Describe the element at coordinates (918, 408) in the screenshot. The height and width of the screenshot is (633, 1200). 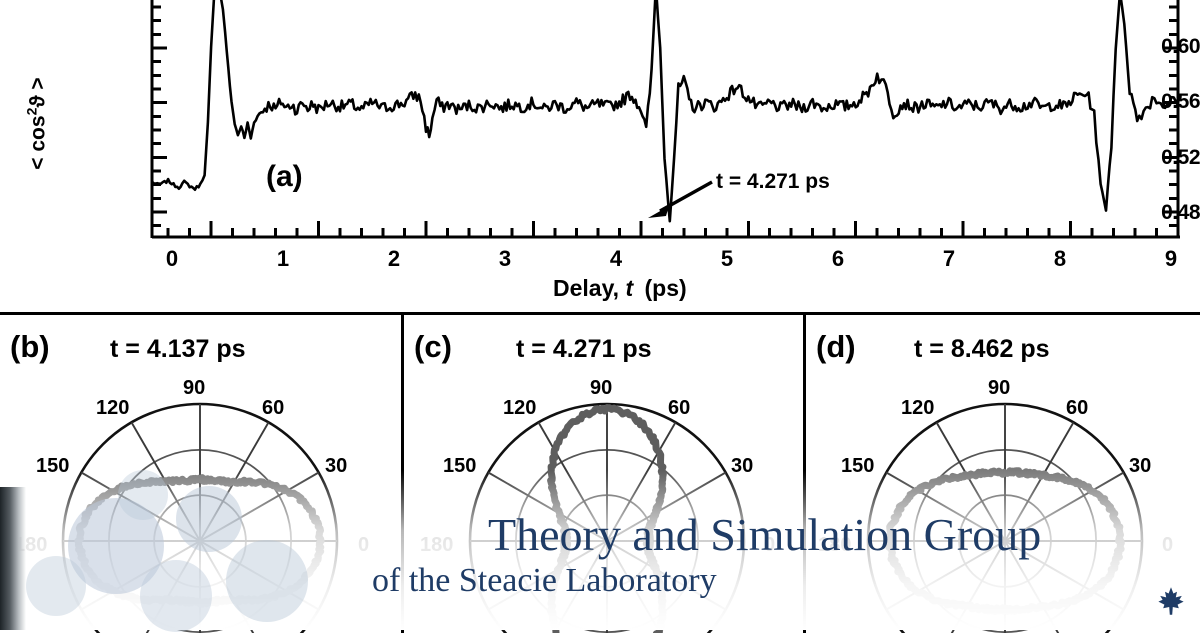
I see `panel-d-angle-120: 120` at that location.